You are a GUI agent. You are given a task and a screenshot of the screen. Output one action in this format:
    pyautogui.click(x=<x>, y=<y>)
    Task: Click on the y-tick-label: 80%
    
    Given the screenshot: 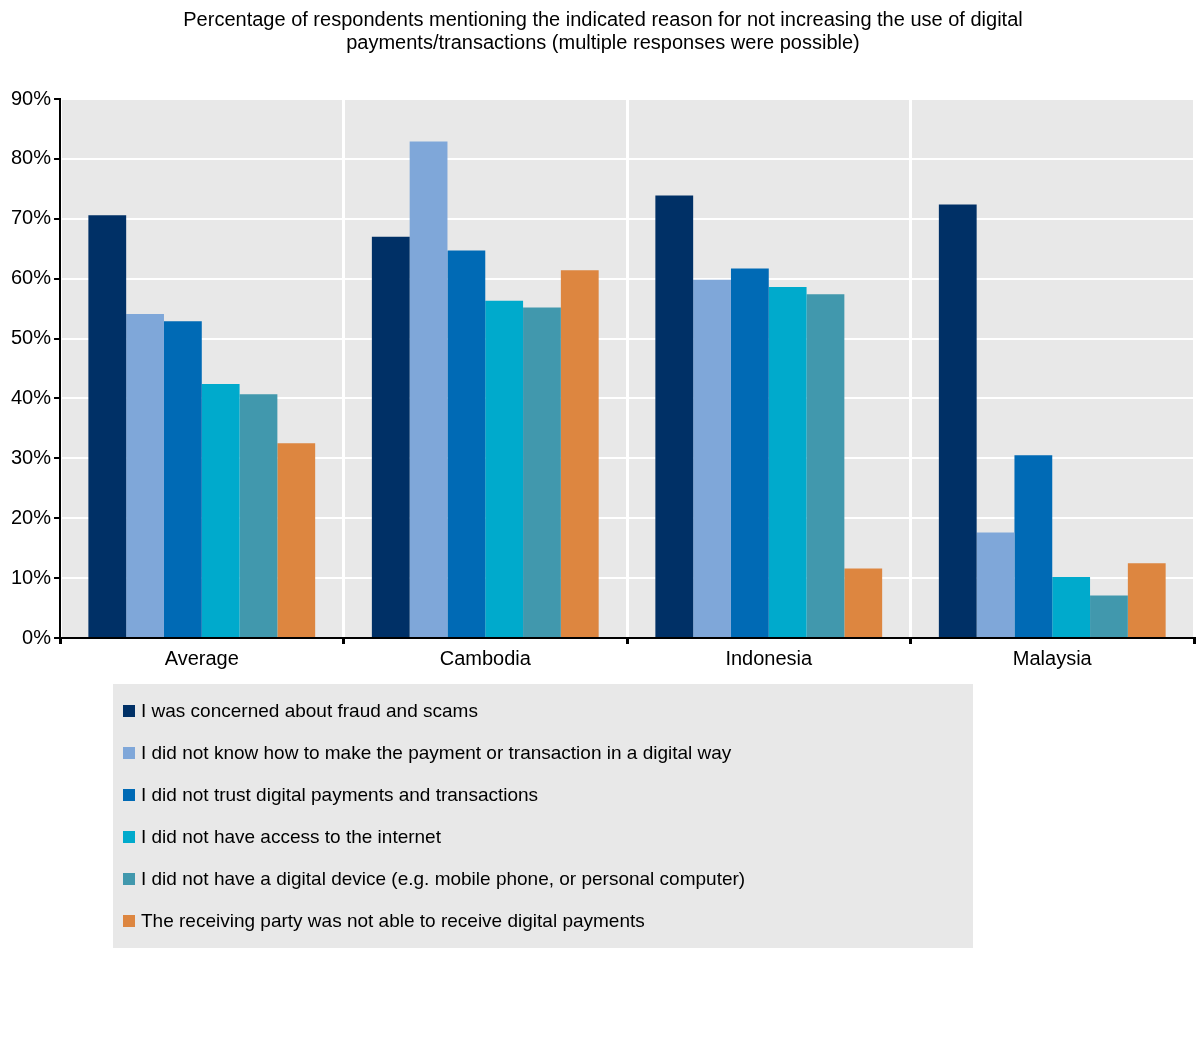 What is the action you would take?
    pyautogui.click(x=31, y=157)
    